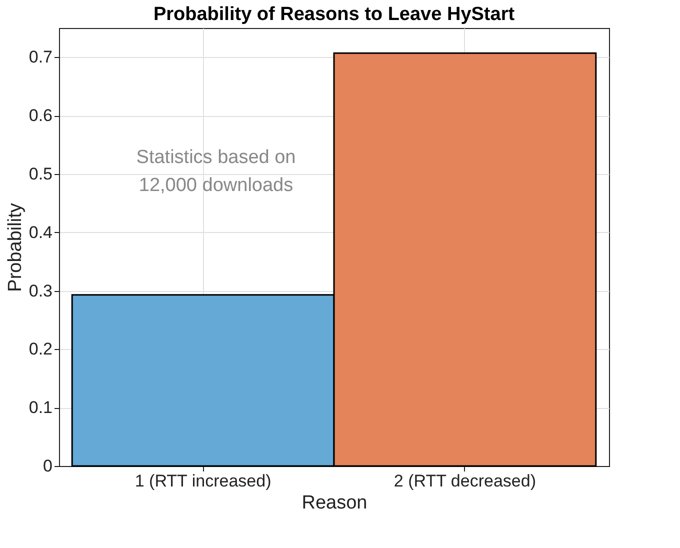 The width and height of the screenshot is (680, 548). Describe the element at coordinates (47, 466) in the screenshot. I see `y-tick-label: 0` at that location.